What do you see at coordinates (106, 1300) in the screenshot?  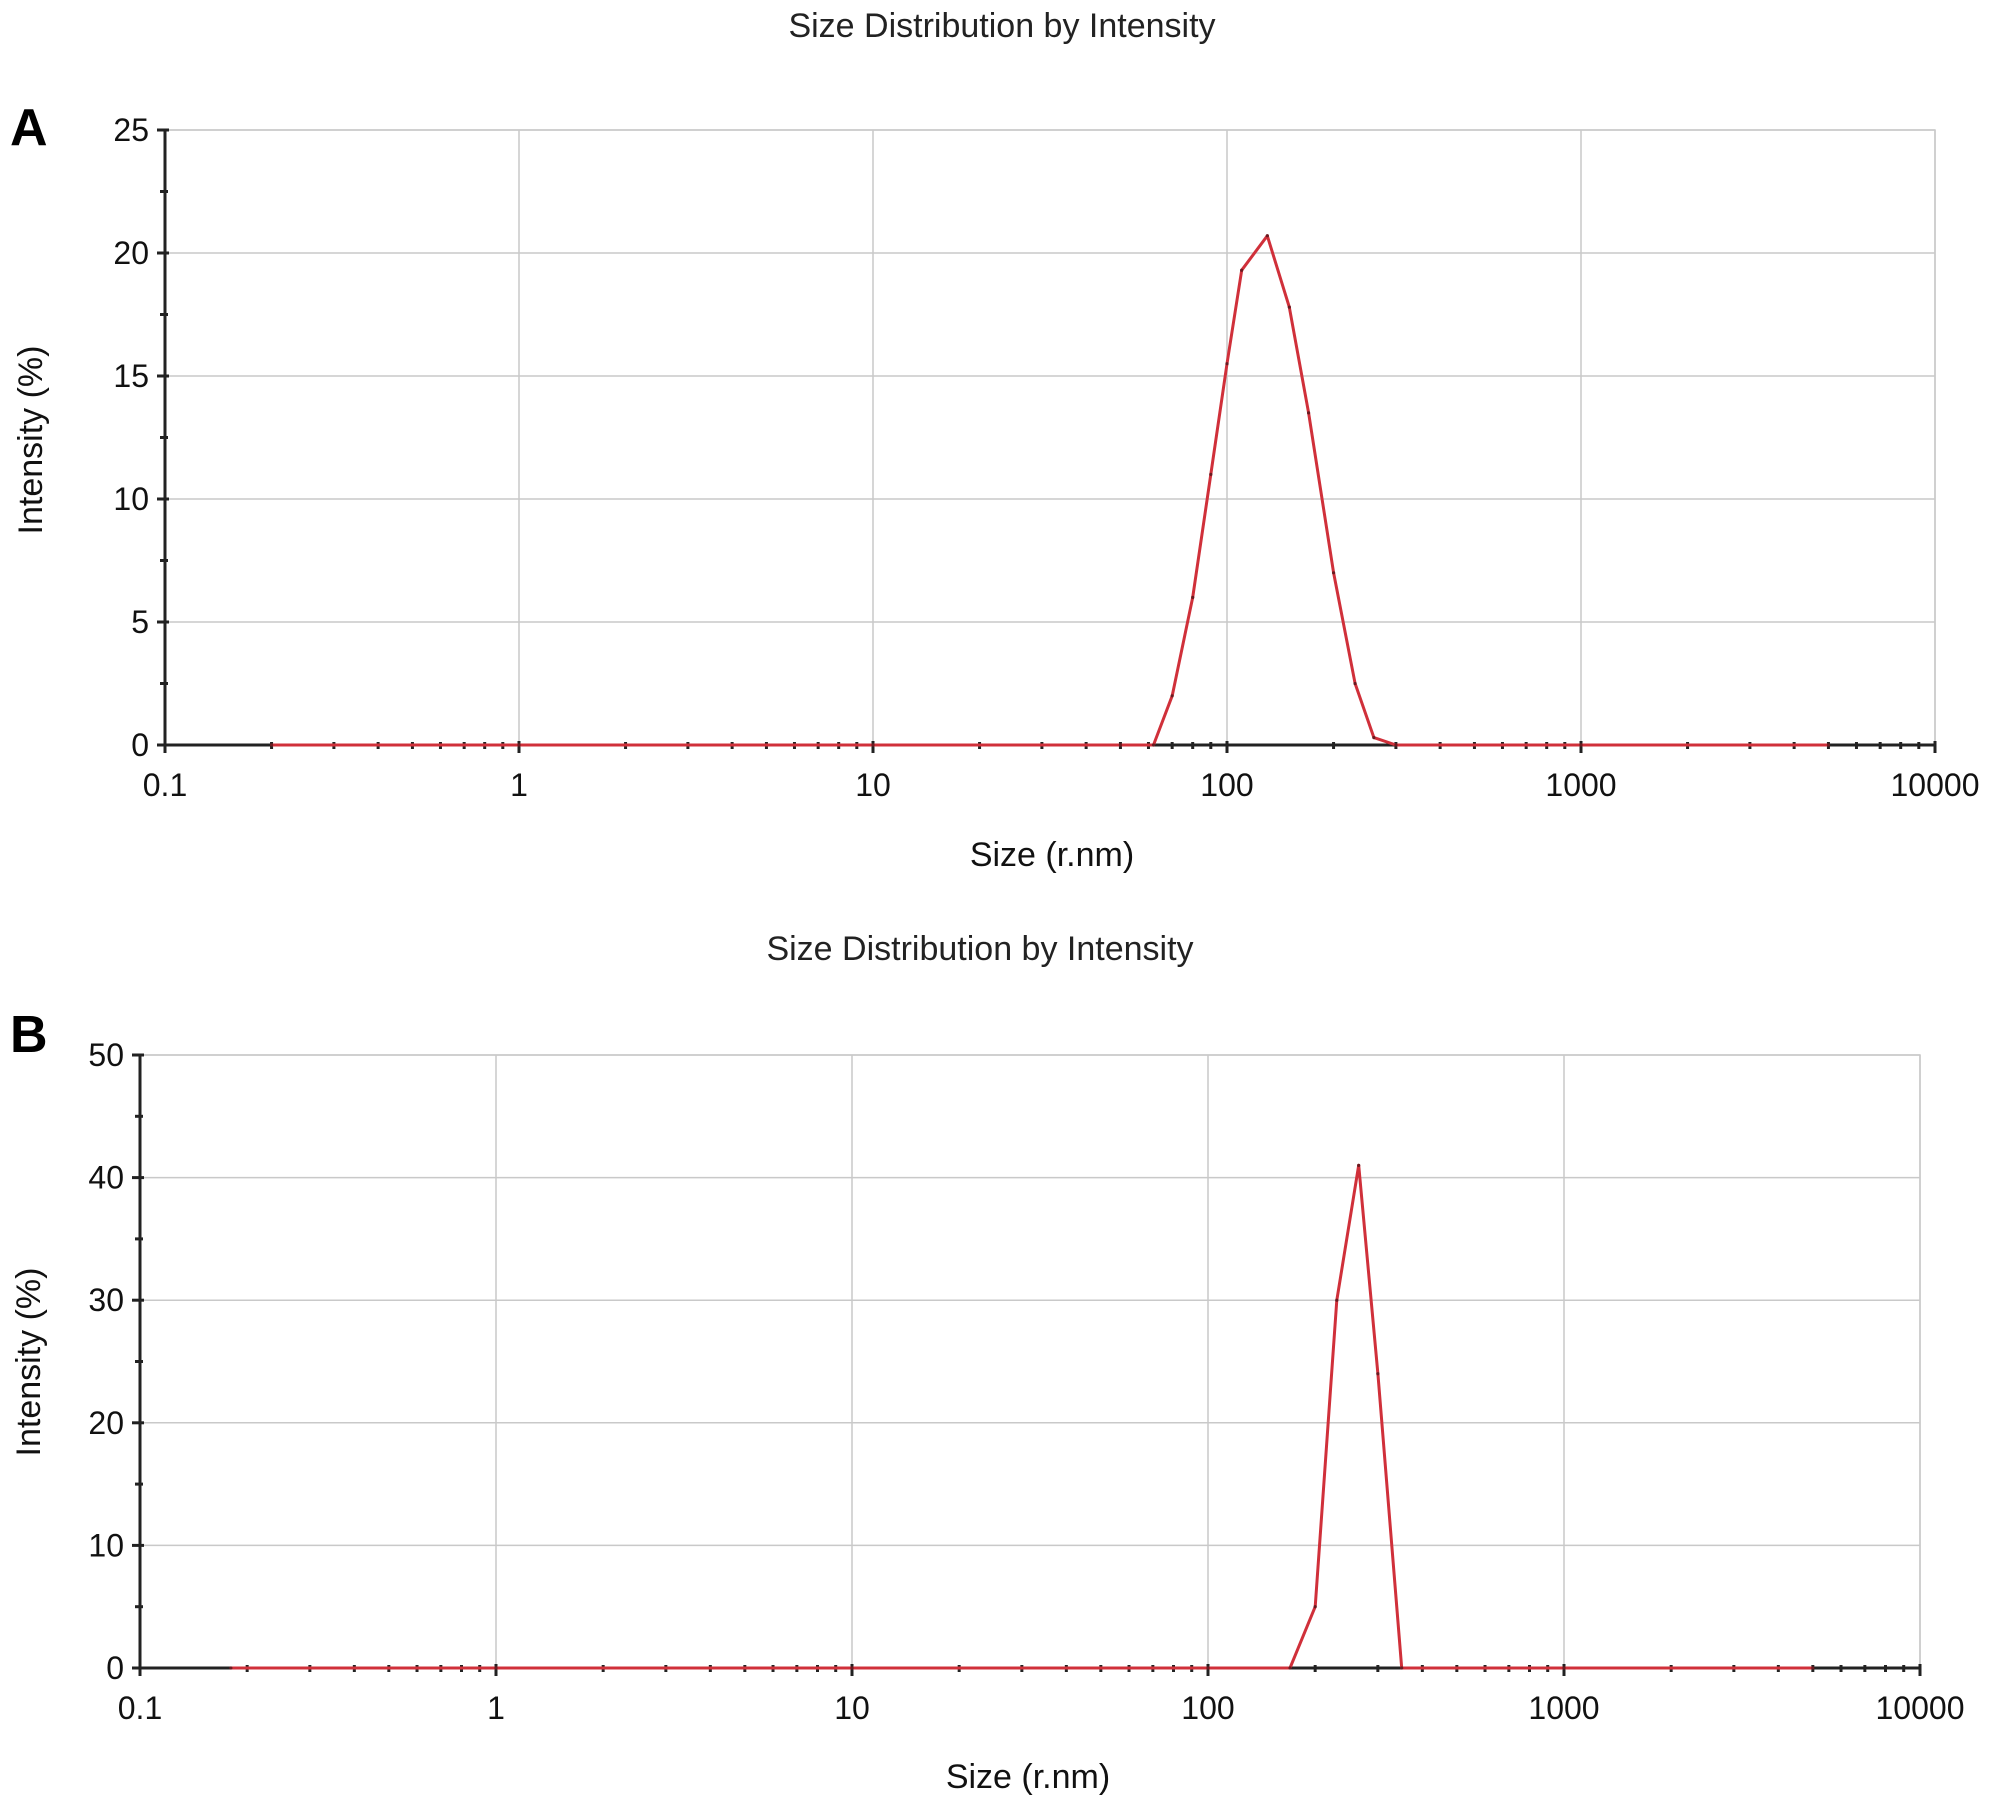 I see `panel-b-y-tick-label: 30` at bounding box center [106, 1300].